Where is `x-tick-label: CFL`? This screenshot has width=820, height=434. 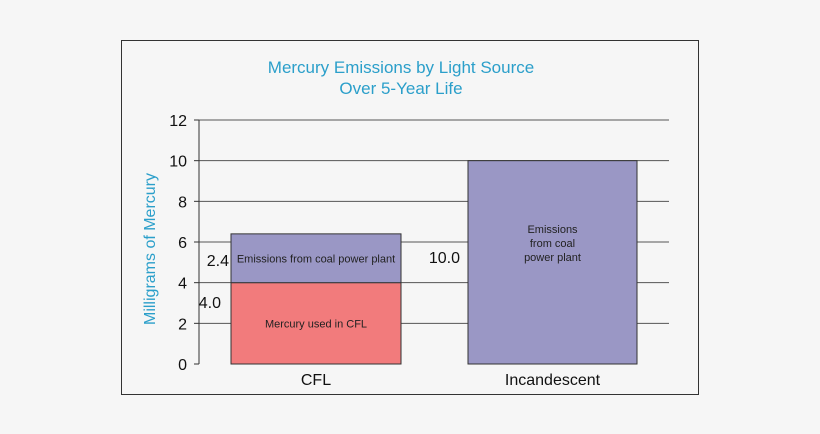 x-tick-label: CFL is located at coordinates (316, 380).